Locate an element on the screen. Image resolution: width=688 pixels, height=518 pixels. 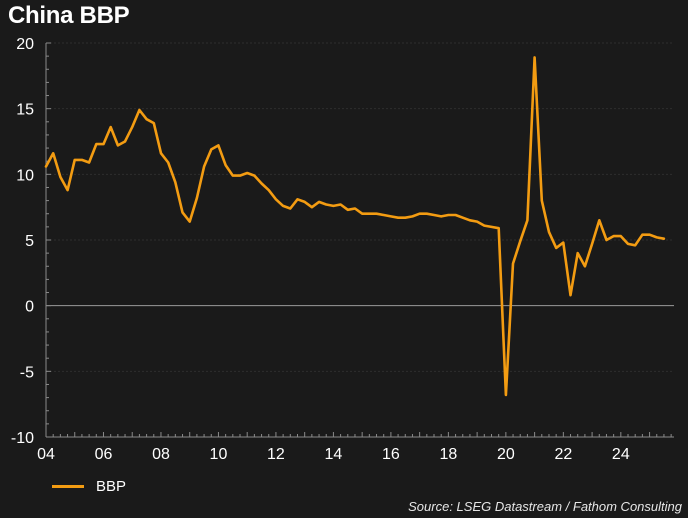
y-tick-label: 0 is located at coordinates (29, 307).